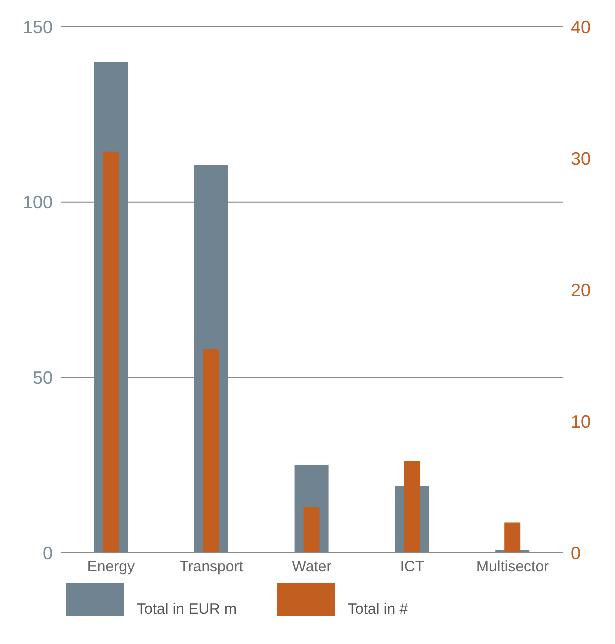 The image size is (615, 644). What do you see at coordinates (378, 609) in the screenshot?
I see `legend-label: Total in #` at bounding box center [378, 609].